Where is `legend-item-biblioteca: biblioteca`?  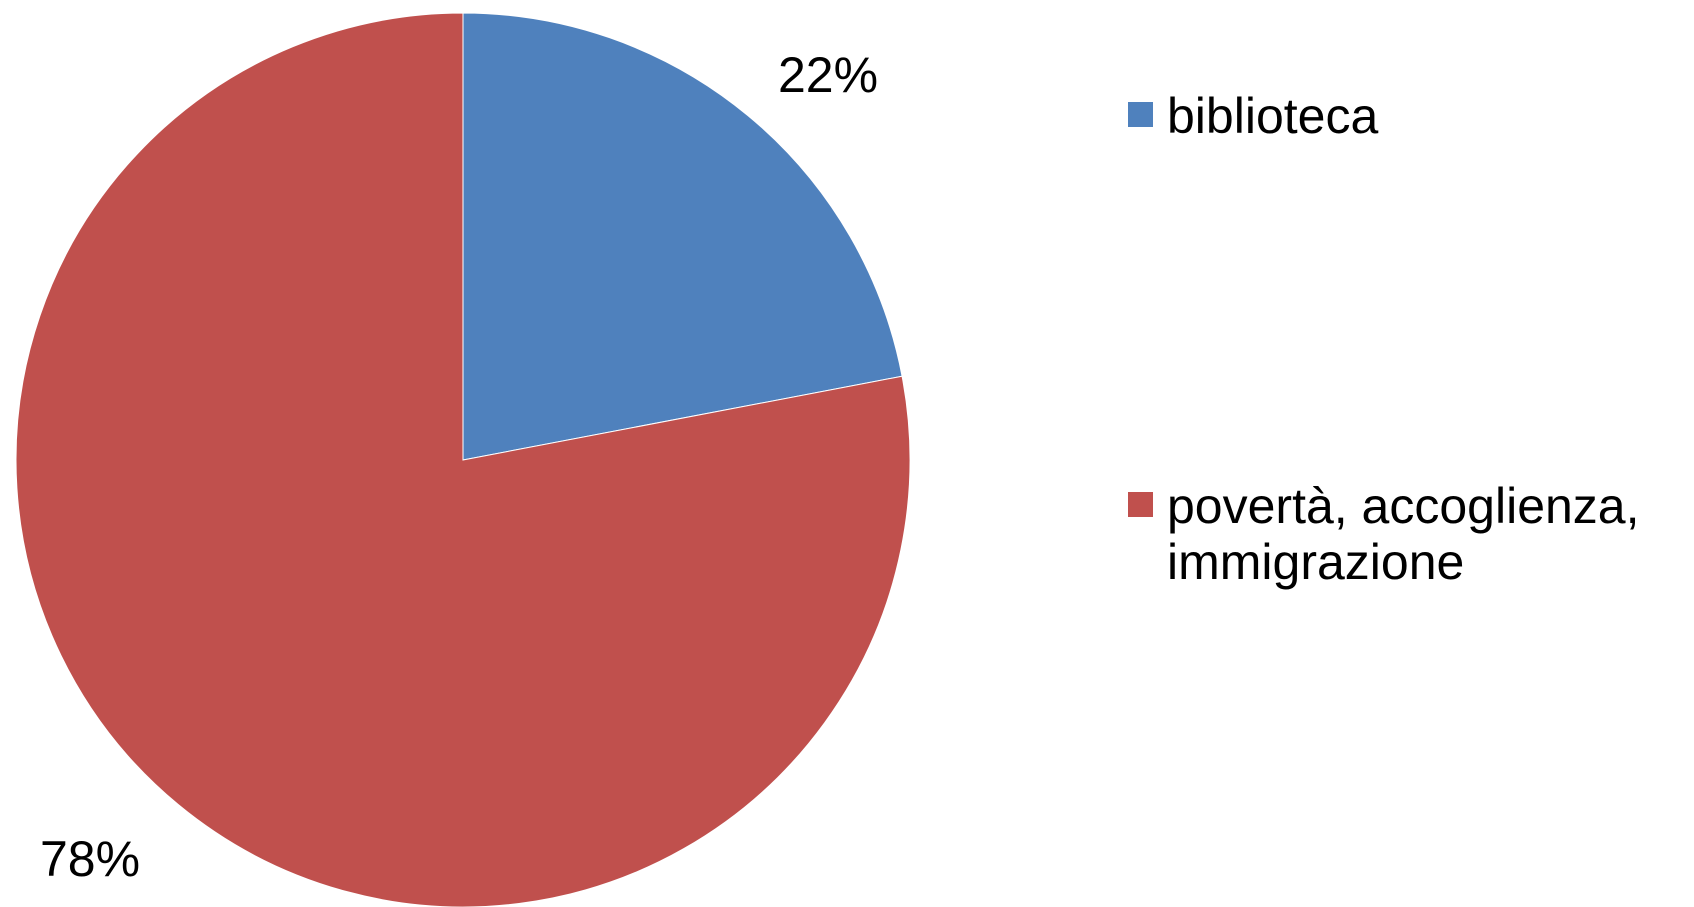
legend-item-biblioteca: biblioteca is located at coordinates (1408, 116).